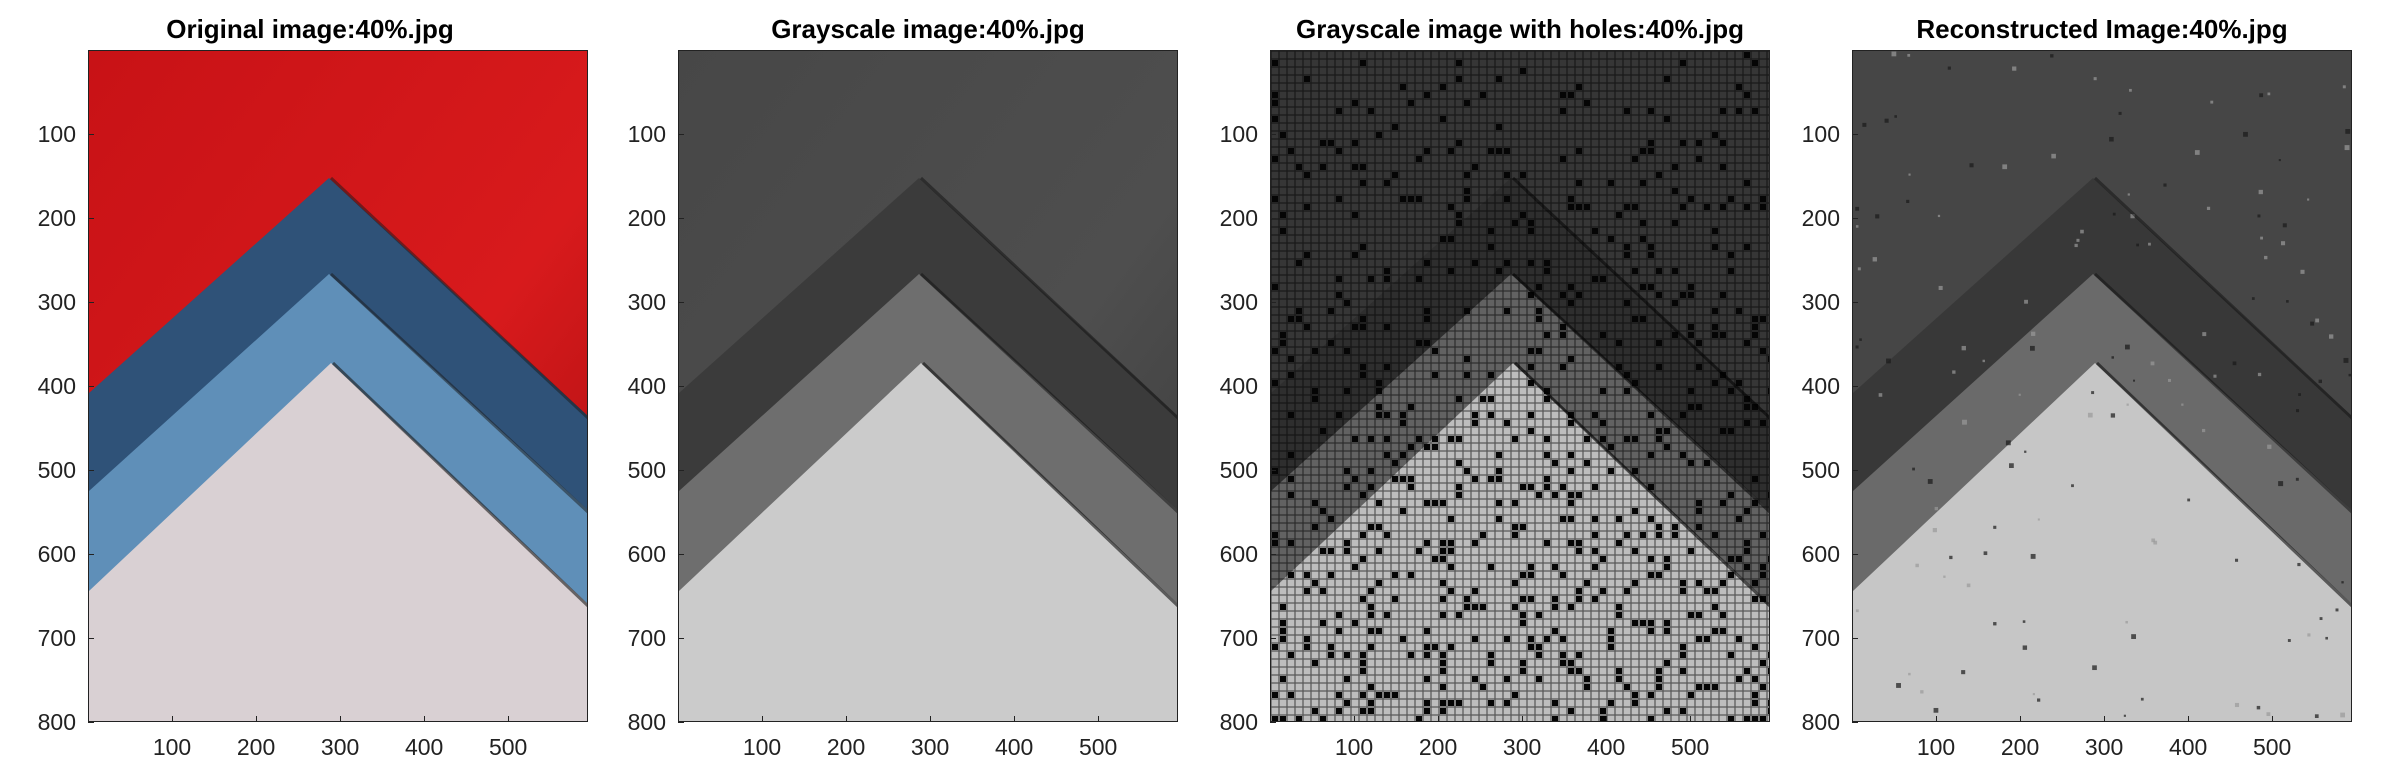  Describe the element at coordinates (56, 722) in the screenshot. I see `y-tick-label: 800` at that location.